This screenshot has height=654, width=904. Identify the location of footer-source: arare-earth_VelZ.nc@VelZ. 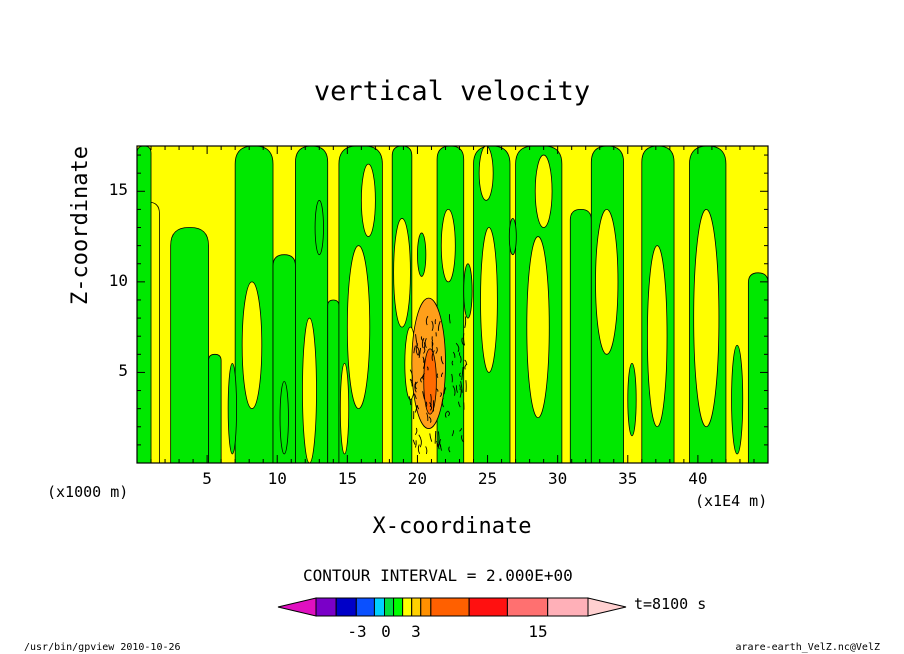
(808, 647).